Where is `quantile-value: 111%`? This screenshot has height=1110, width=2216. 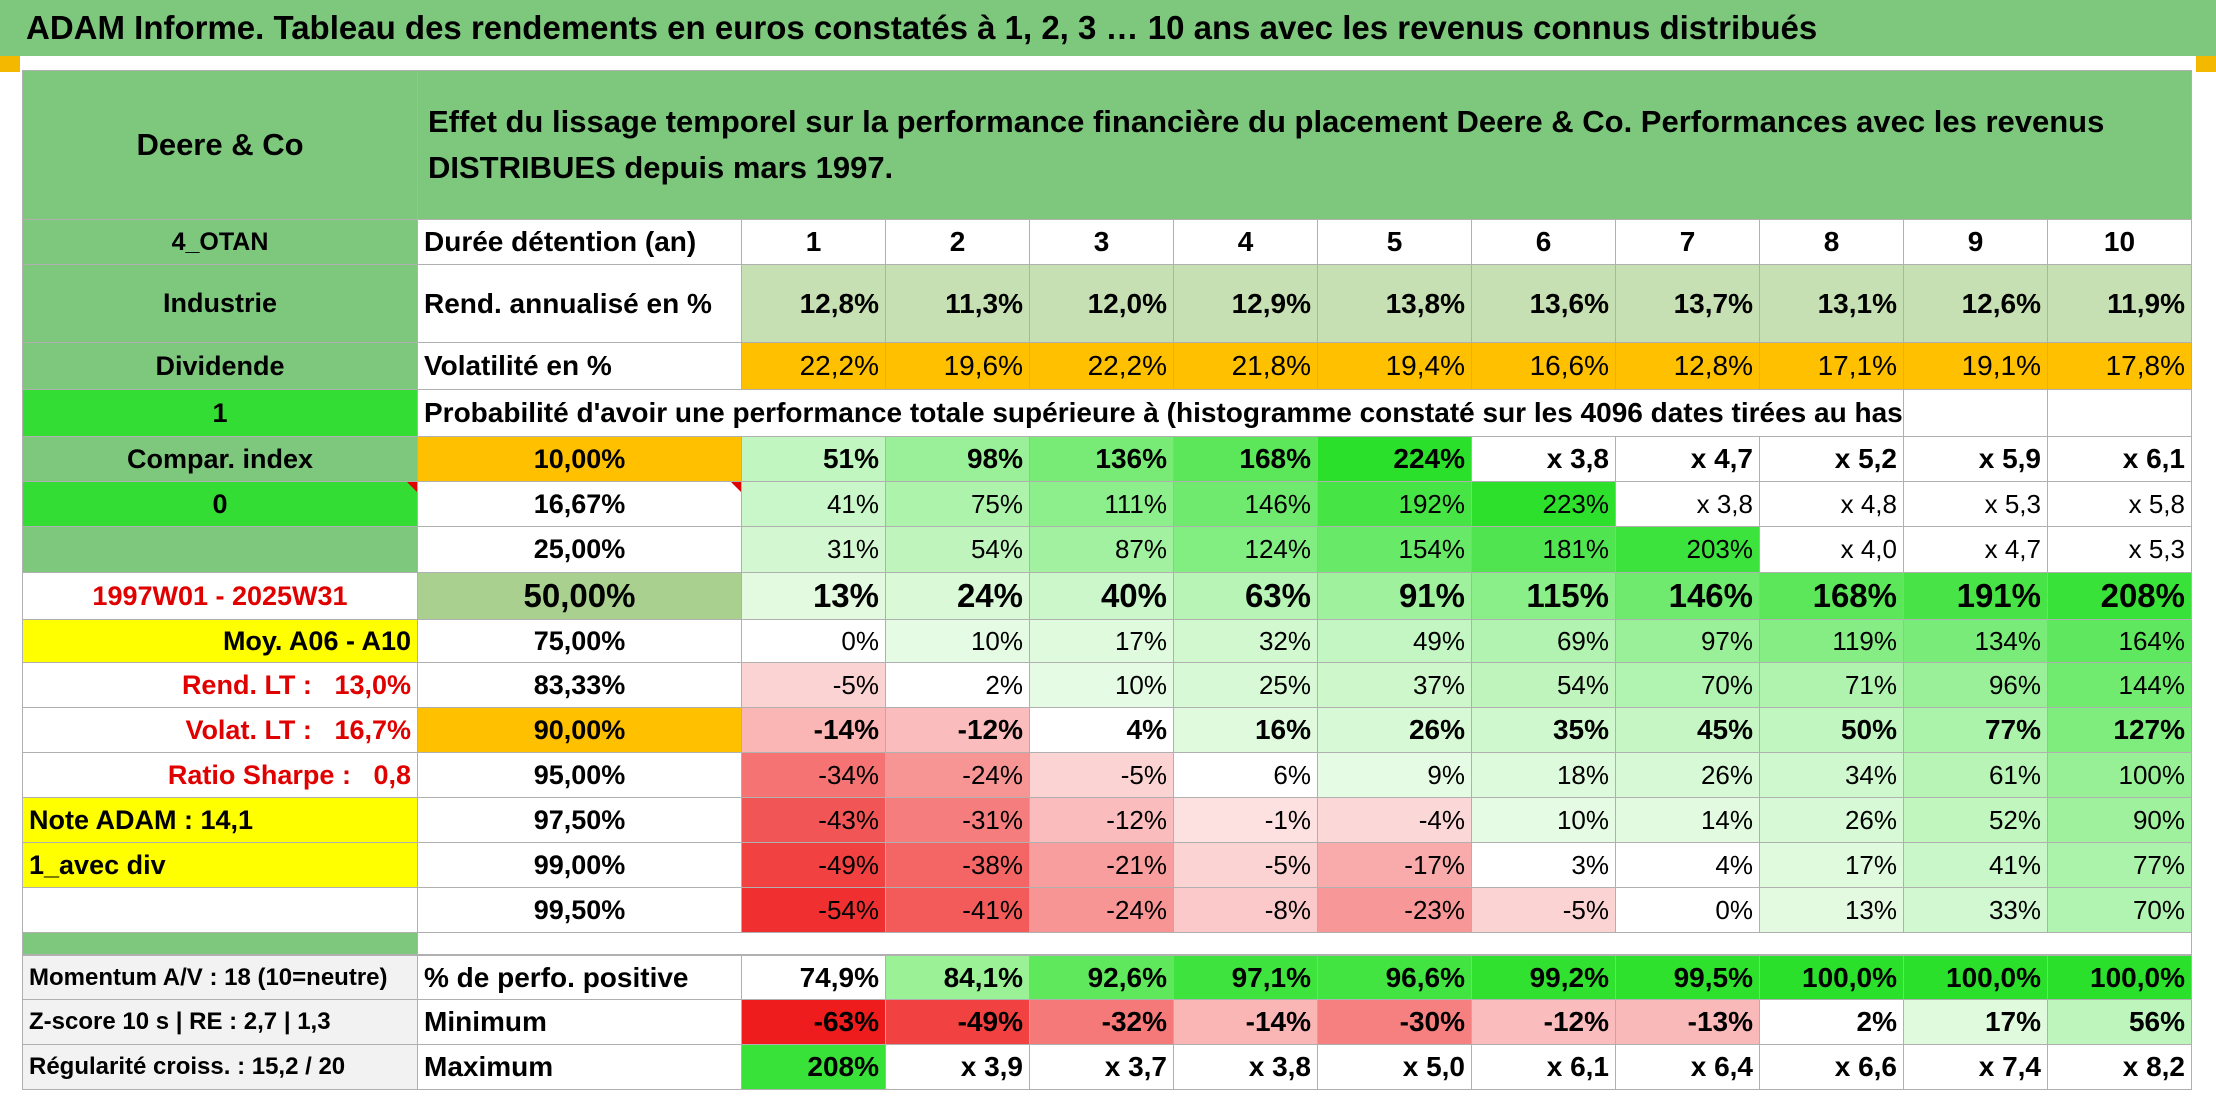 quantile-value: 111% is located at coordinates (1102, 504).